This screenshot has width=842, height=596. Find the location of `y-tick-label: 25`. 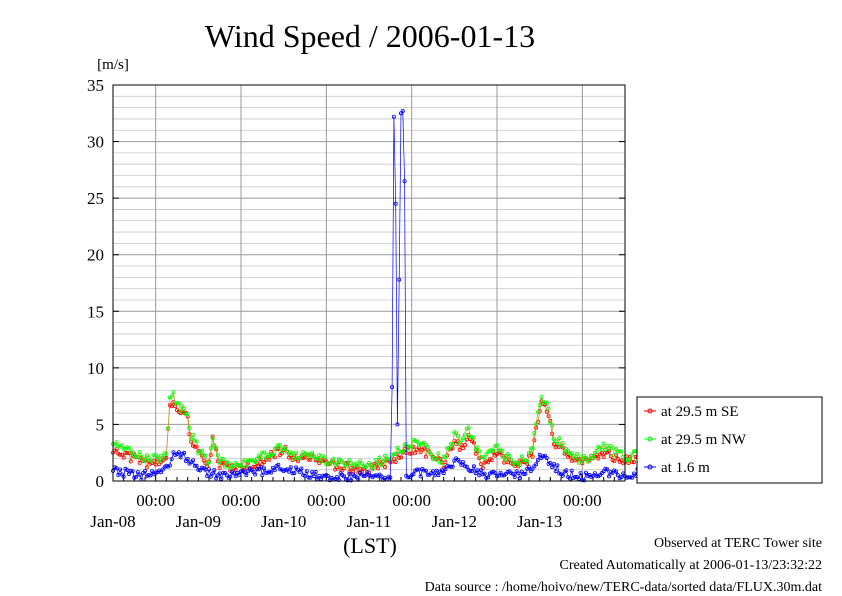

y-tick-label: 25 is located at coordinates (95, 198).